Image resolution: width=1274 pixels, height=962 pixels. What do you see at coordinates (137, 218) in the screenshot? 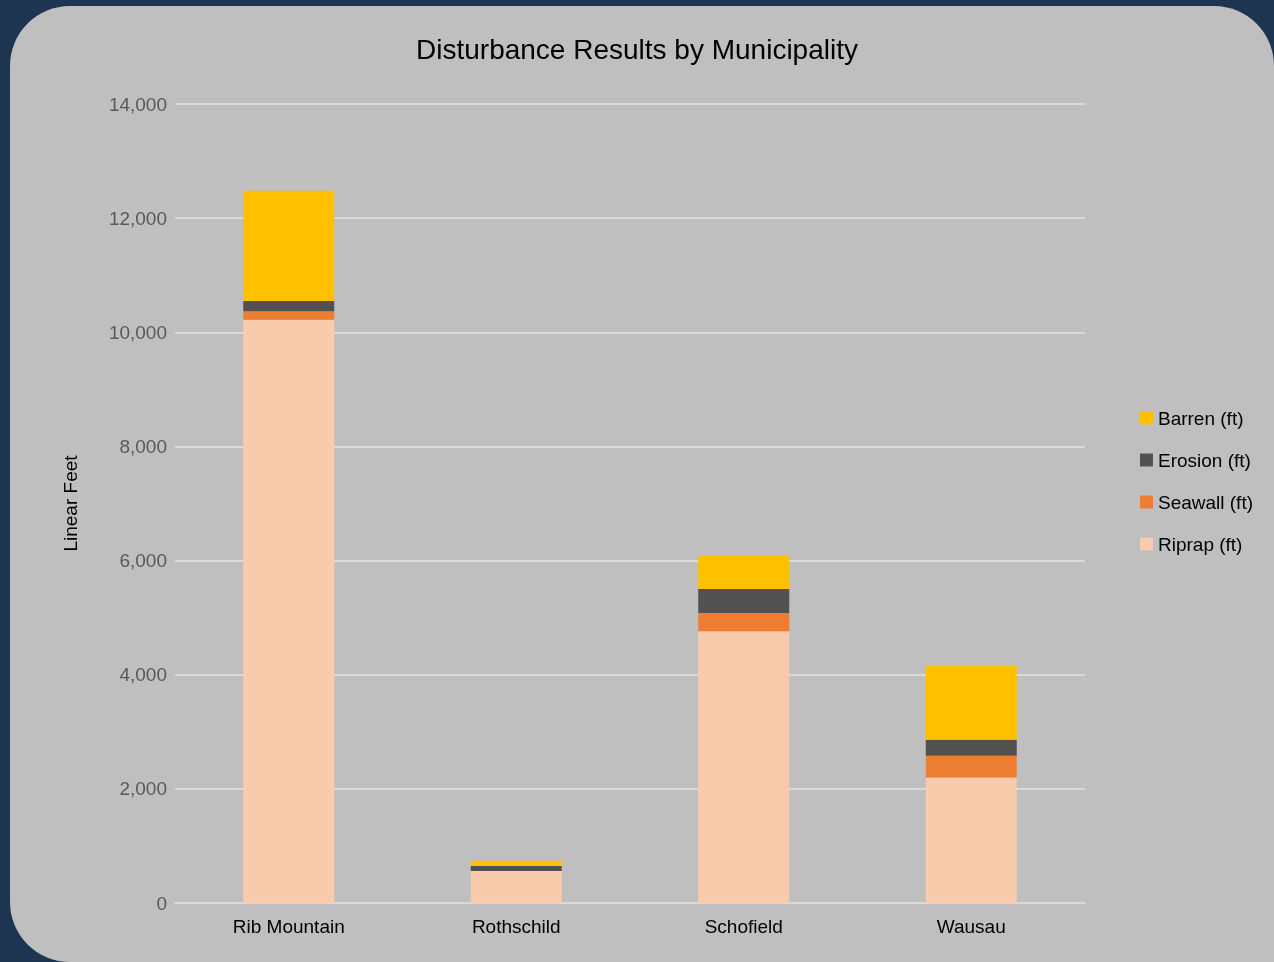
I see `y-tick-label: 12,000` at bounding box center [137, 218].